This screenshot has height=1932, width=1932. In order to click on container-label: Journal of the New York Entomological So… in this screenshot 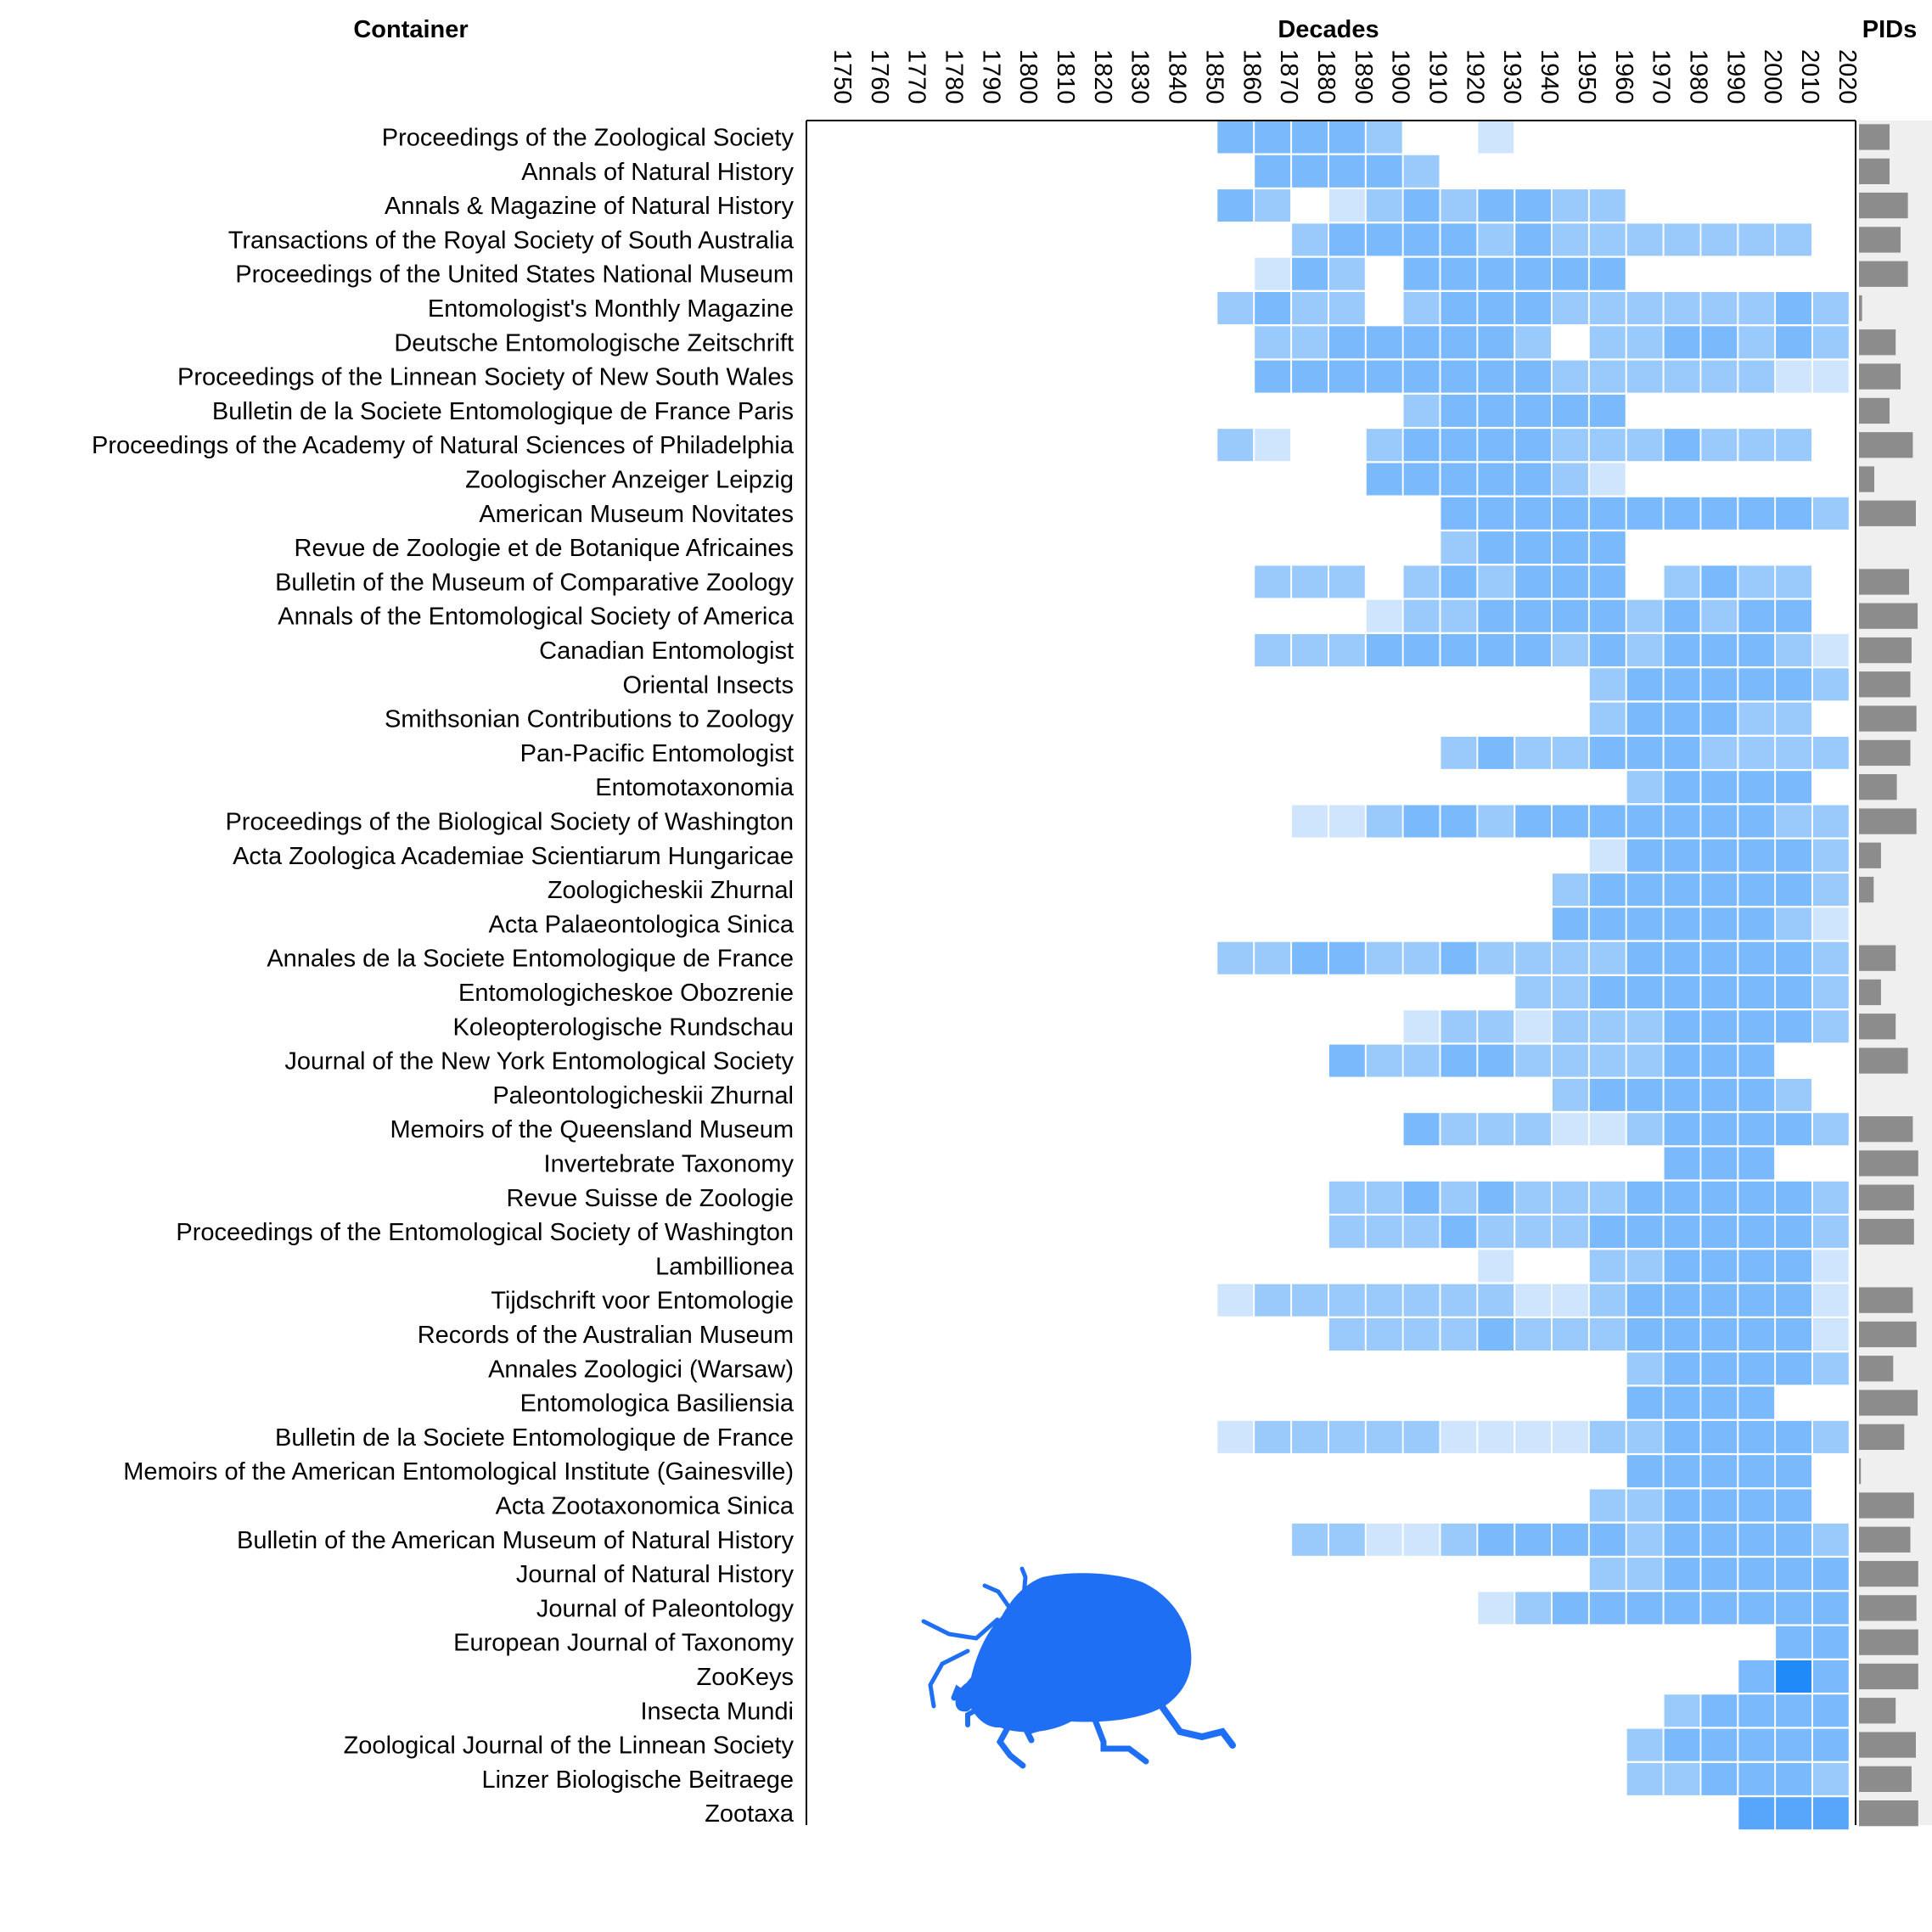, I will do `click(539, 1062)`.